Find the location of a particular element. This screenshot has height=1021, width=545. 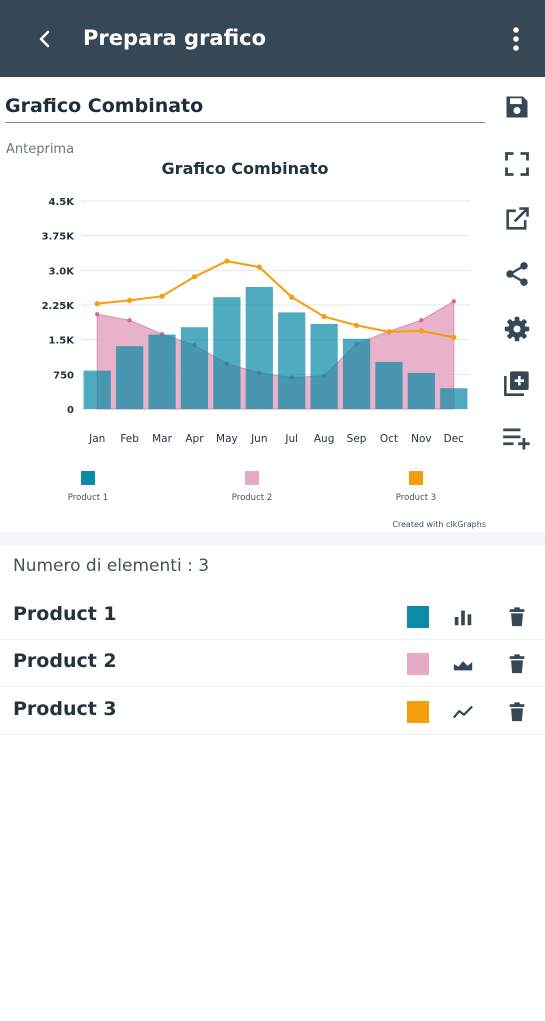

add-list-button is located at coordinates (517, 438).